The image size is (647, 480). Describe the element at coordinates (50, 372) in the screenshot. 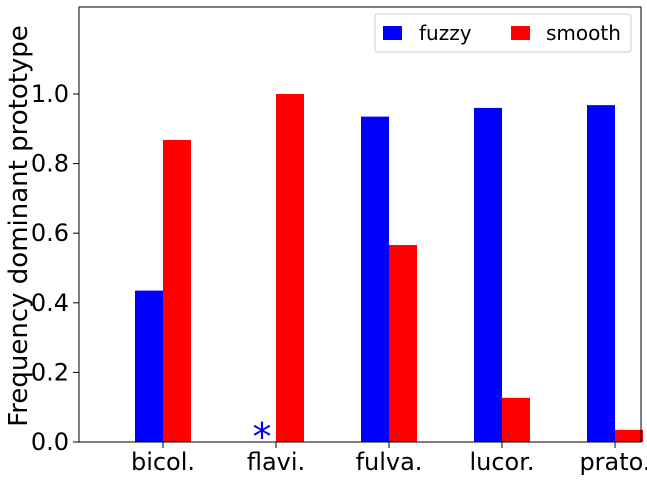

I see `y-tick-label: 0.2` at that location.